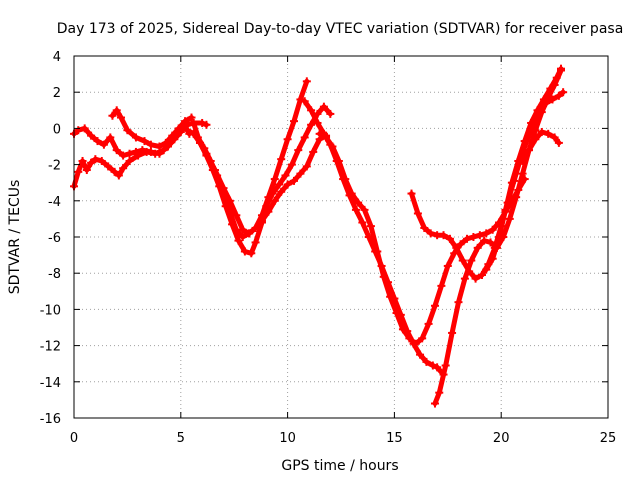 This screenshot has width=640, height=480. Describe the element at coordinates (57, 129) in the screenshot. I see `y-tick-label: 0` at that location.